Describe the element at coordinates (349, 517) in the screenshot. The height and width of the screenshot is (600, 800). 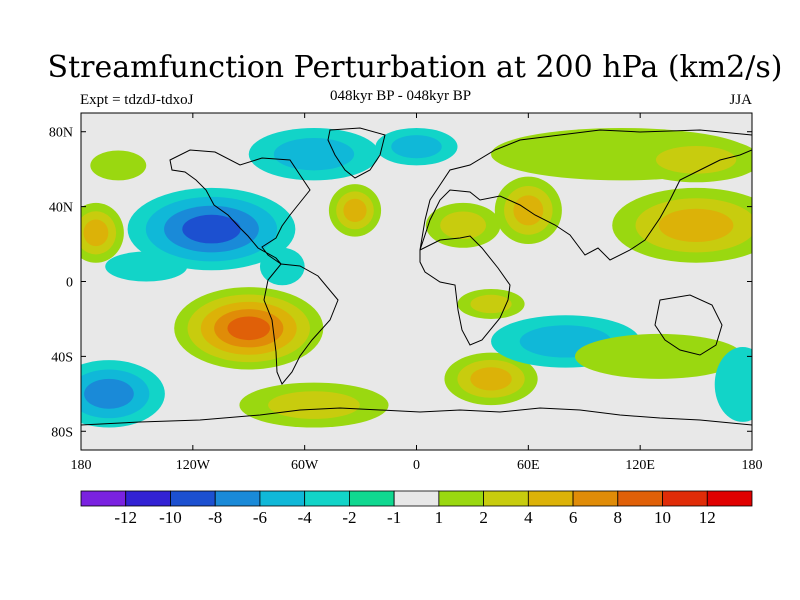
I see `colorbar-label: -2` at that location.